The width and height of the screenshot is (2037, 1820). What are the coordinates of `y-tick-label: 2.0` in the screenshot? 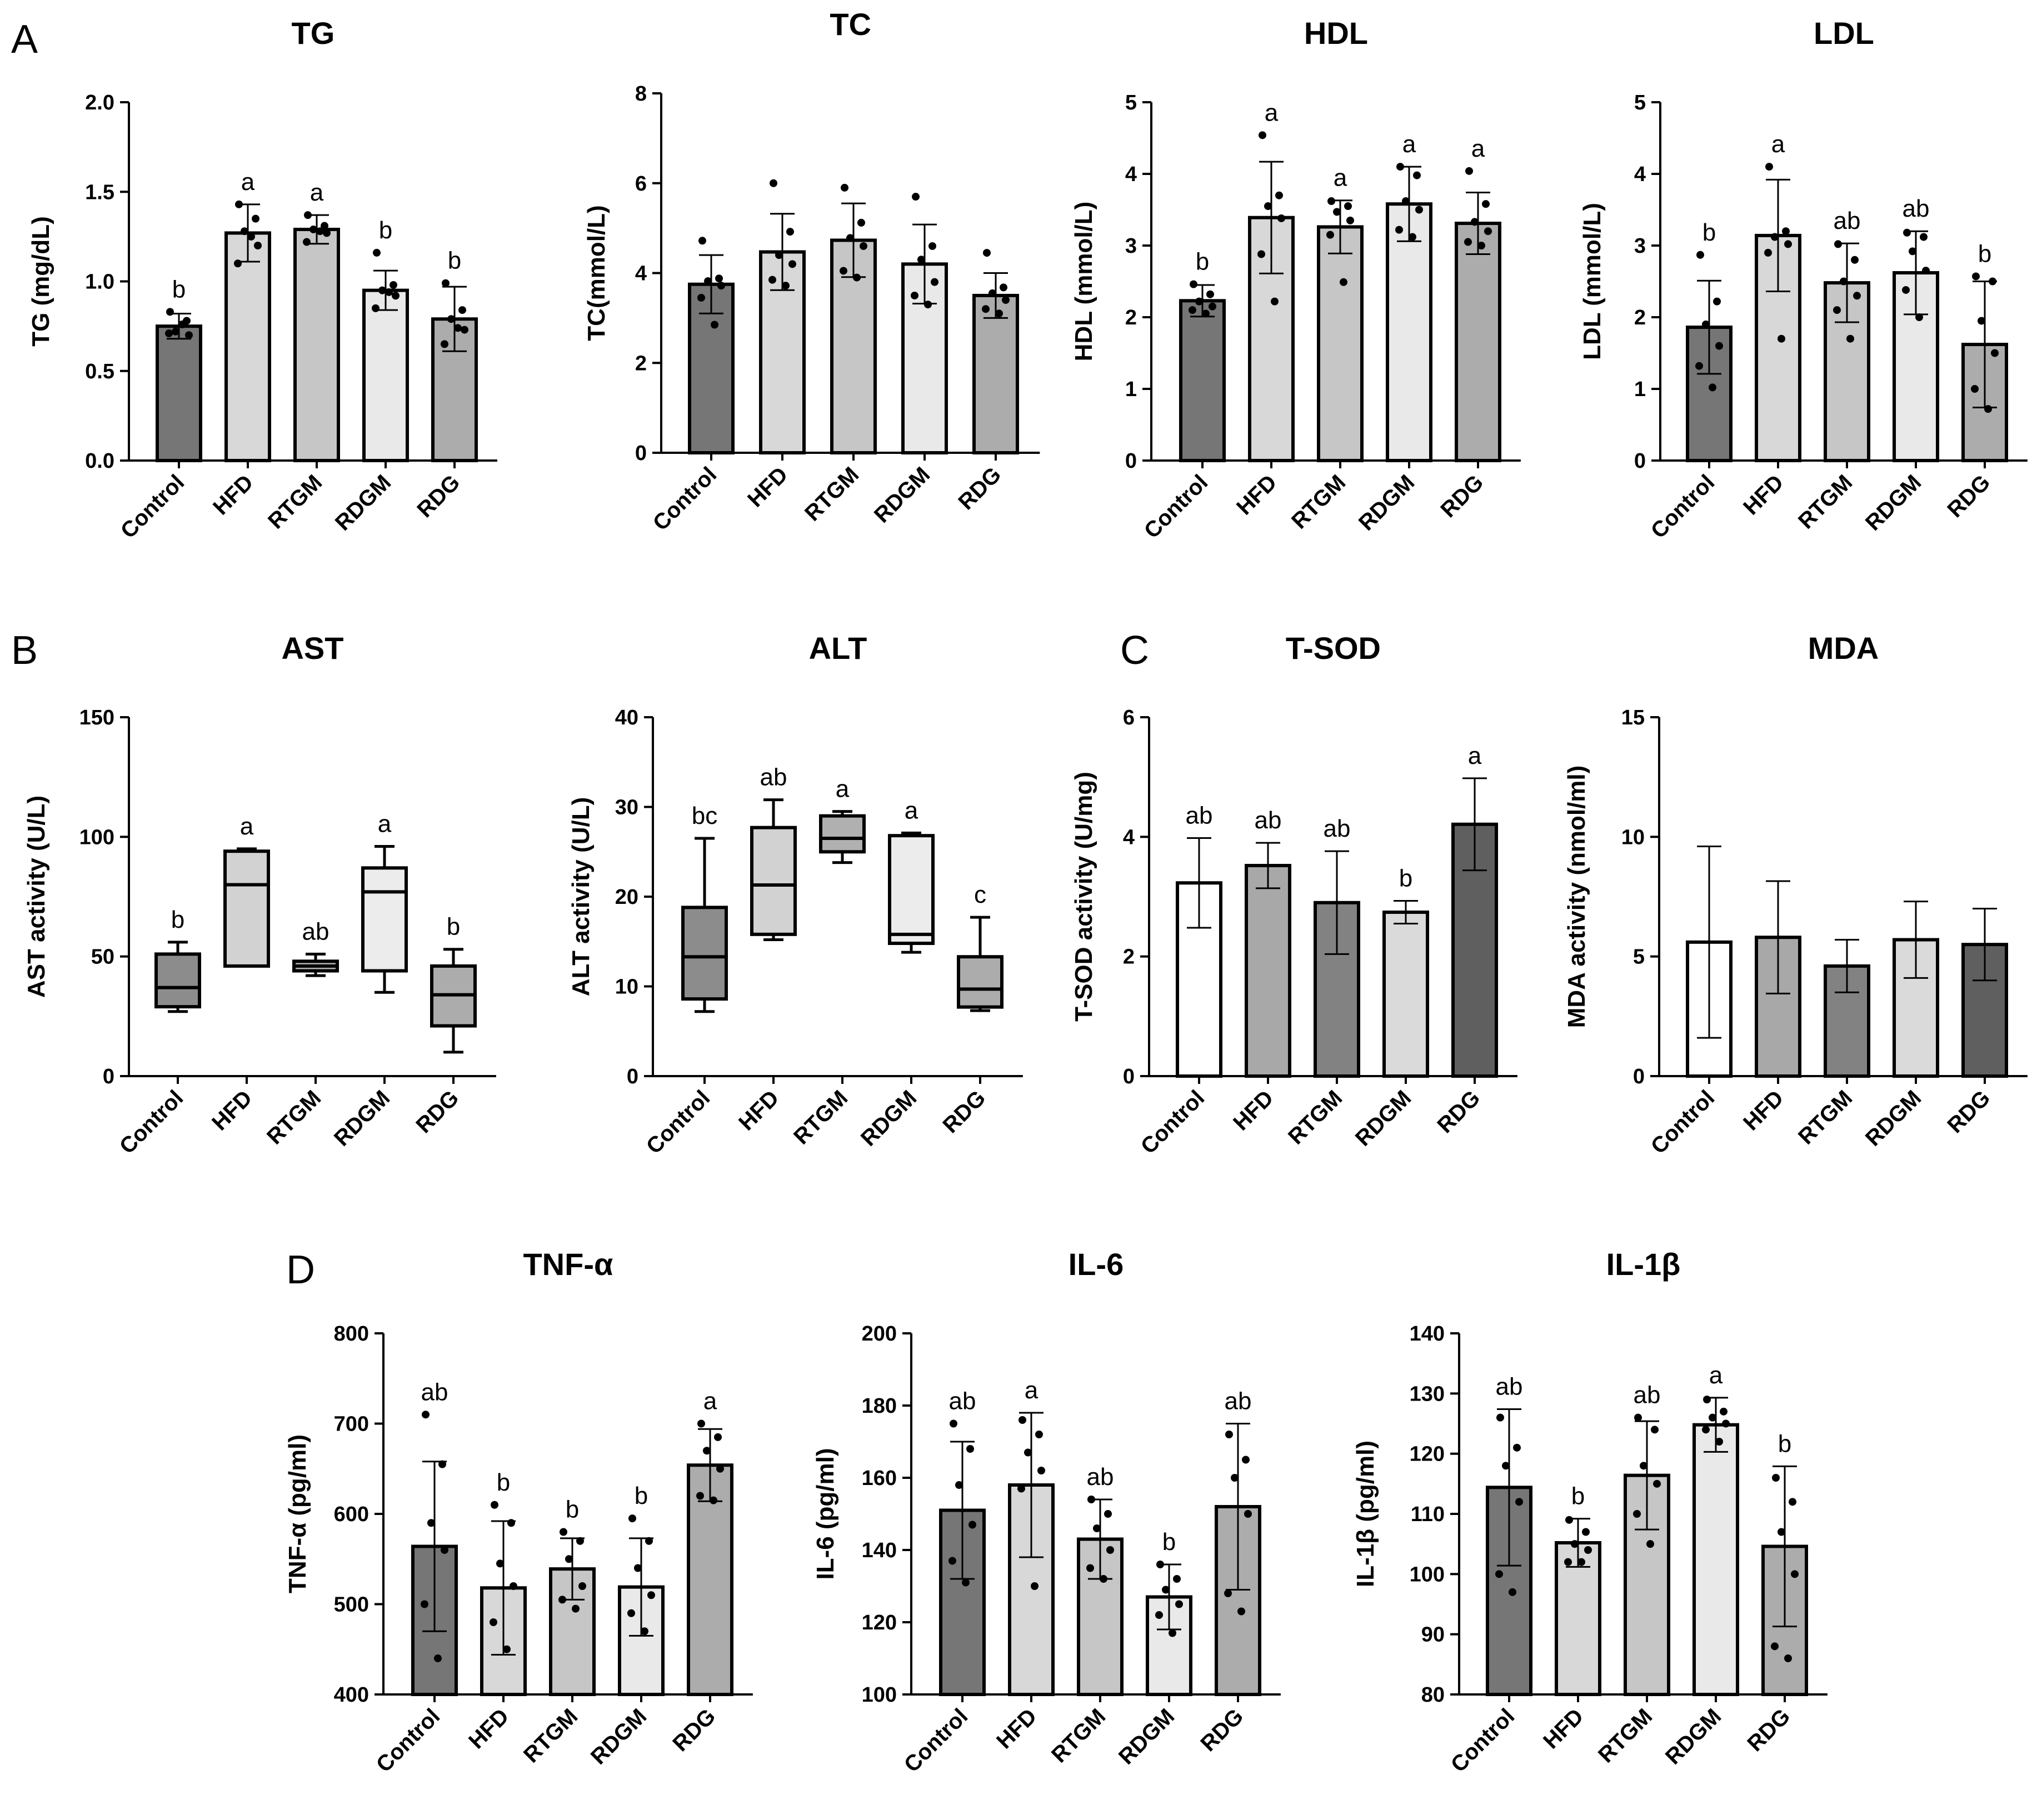 It's located at (99, 102).